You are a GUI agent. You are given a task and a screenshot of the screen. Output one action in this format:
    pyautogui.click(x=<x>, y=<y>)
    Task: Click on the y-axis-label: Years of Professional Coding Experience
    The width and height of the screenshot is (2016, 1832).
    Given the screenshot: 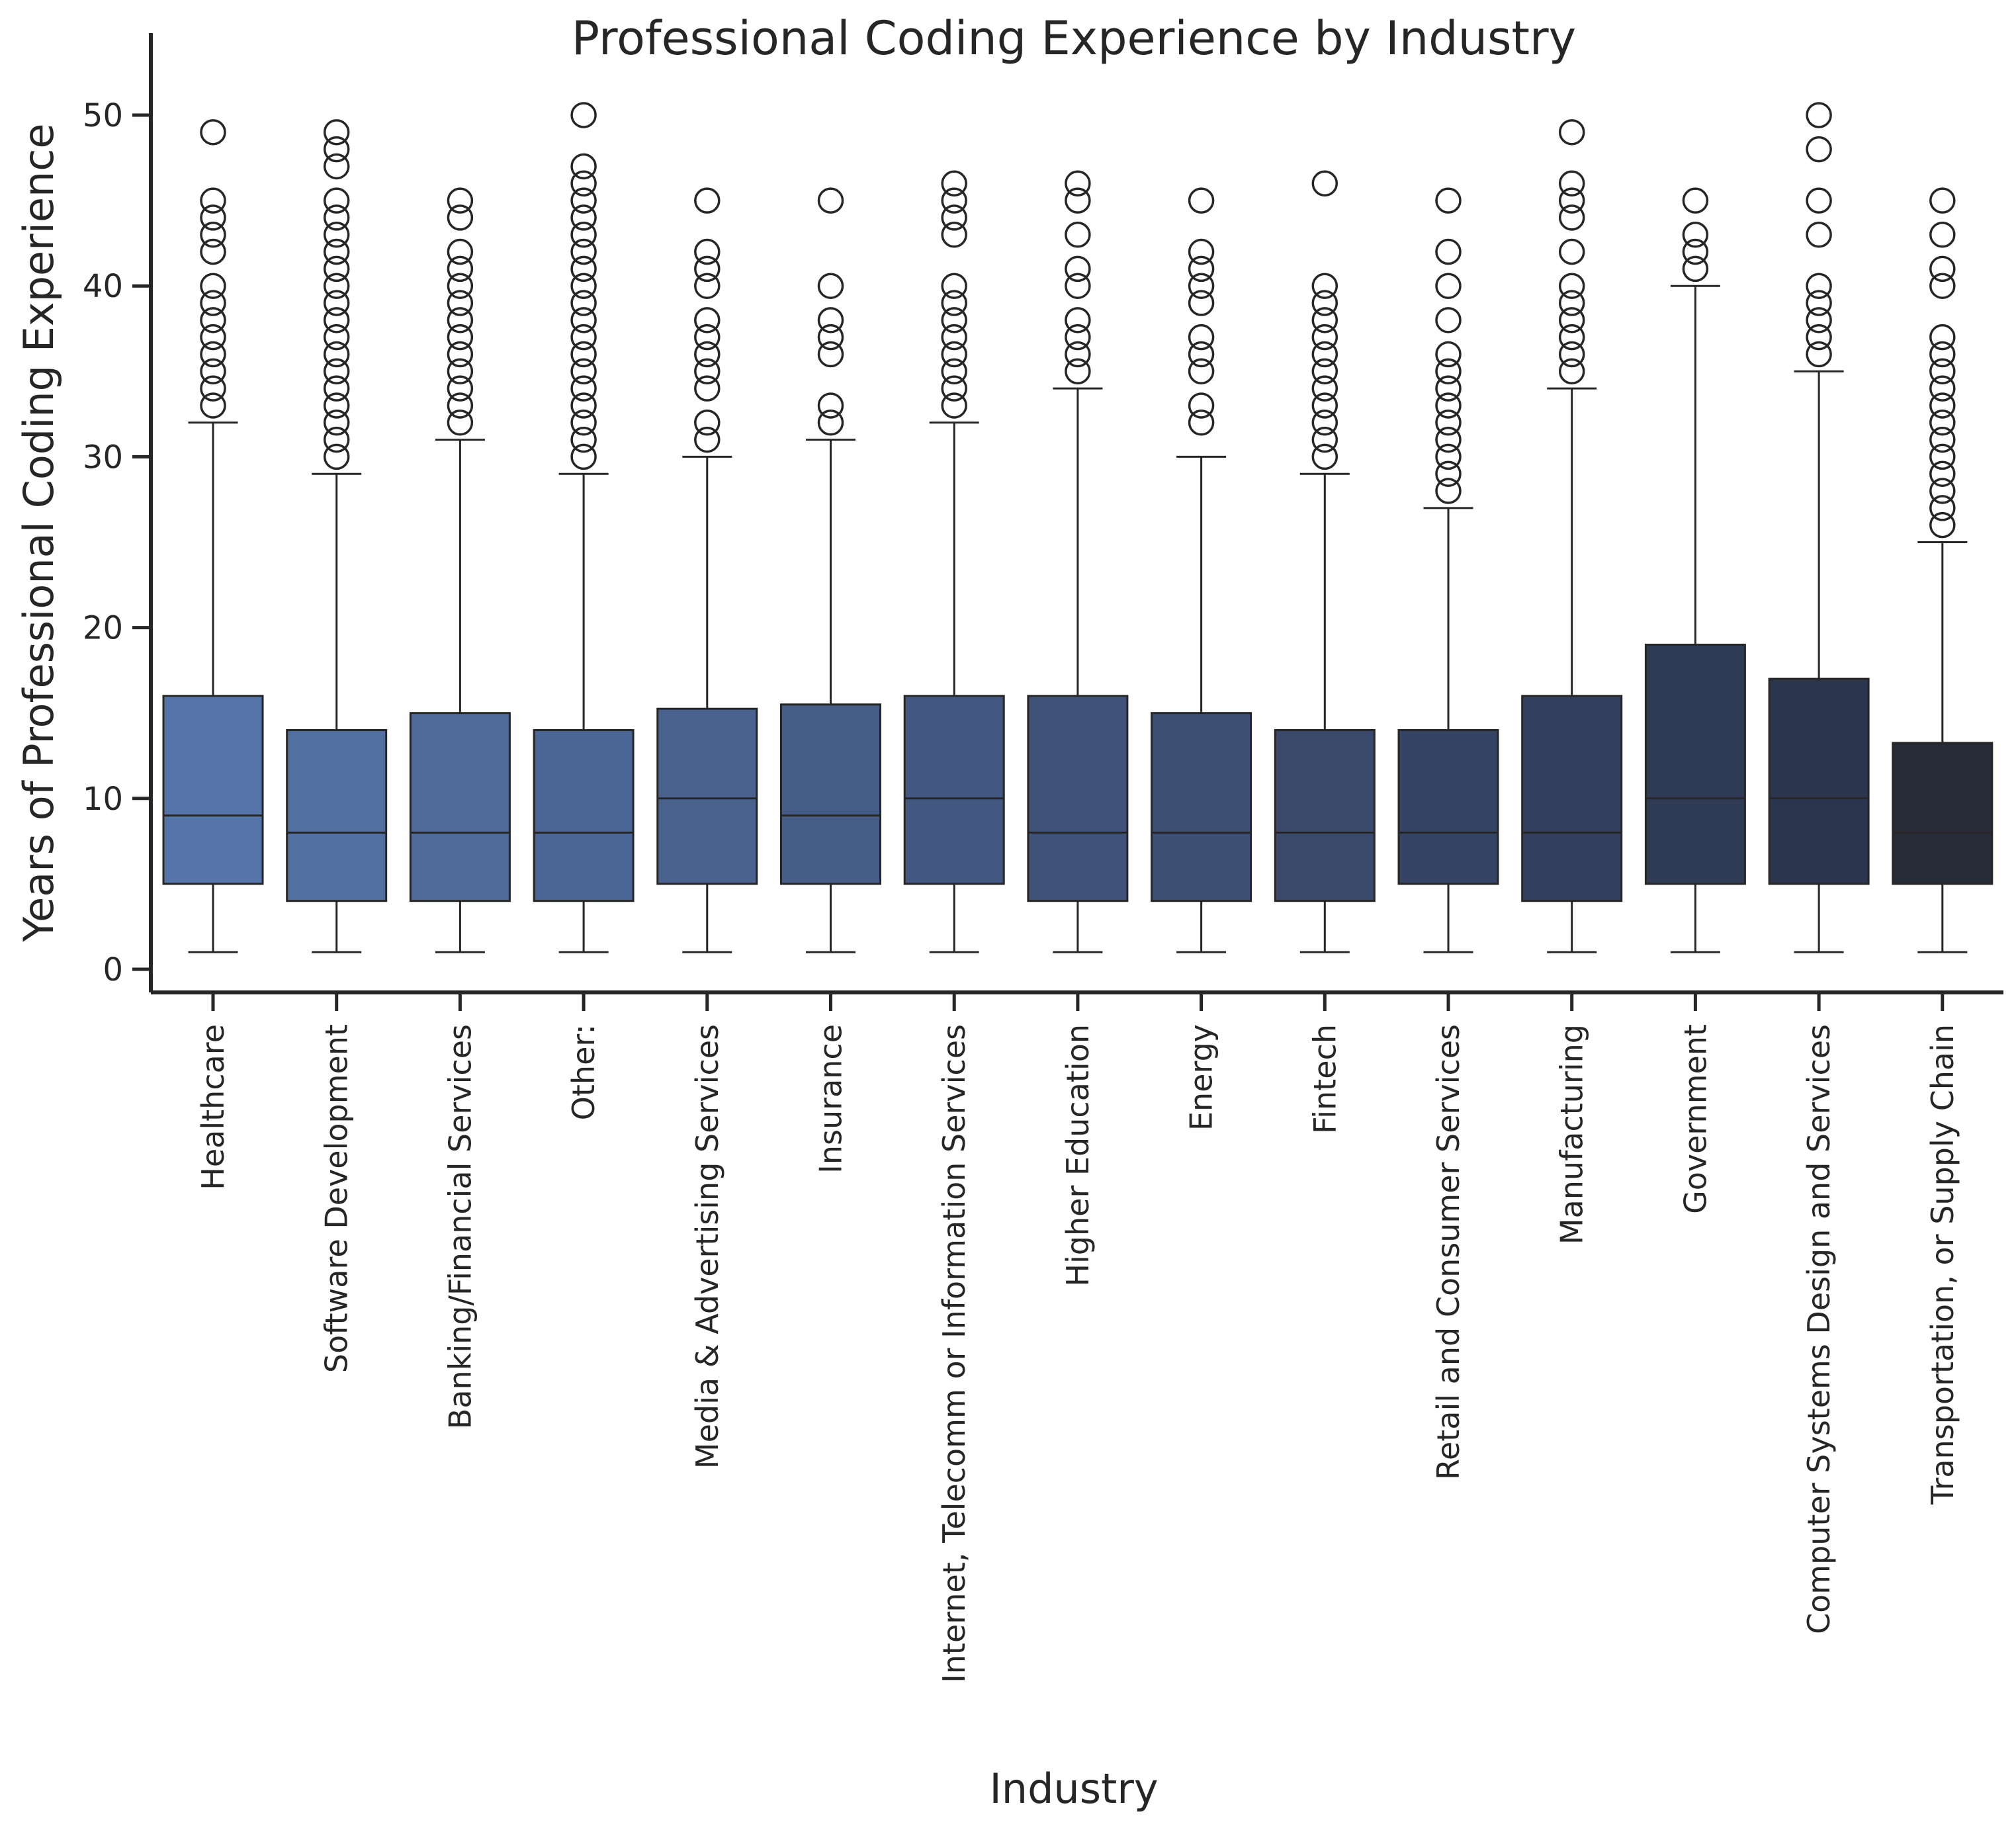 What is the action you would take?
    pyautogui.click(x=39, y=533)
    